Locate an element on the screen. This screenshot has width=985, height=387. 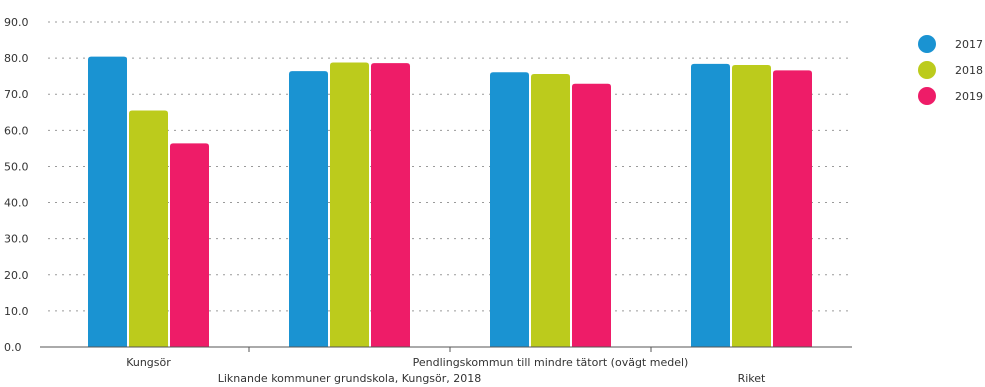
legend: 2017 2018 2019 is located at coordinates (950, 70).